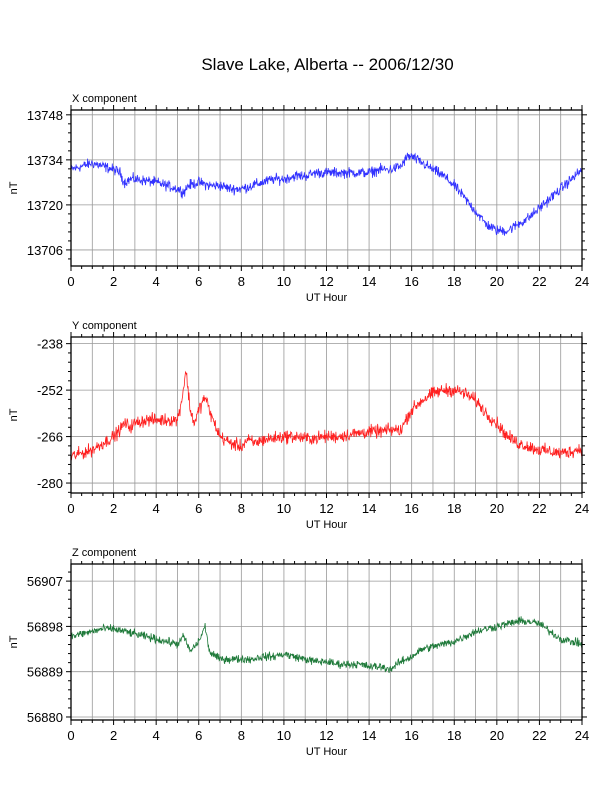 This screenshot has height=792, width=612. What do you see at coordinates (327, 64) in the screenshot?
I see `figure-title: Slave Lake, Alberta -- 2006/12/30` at bounding box center [327, 64].